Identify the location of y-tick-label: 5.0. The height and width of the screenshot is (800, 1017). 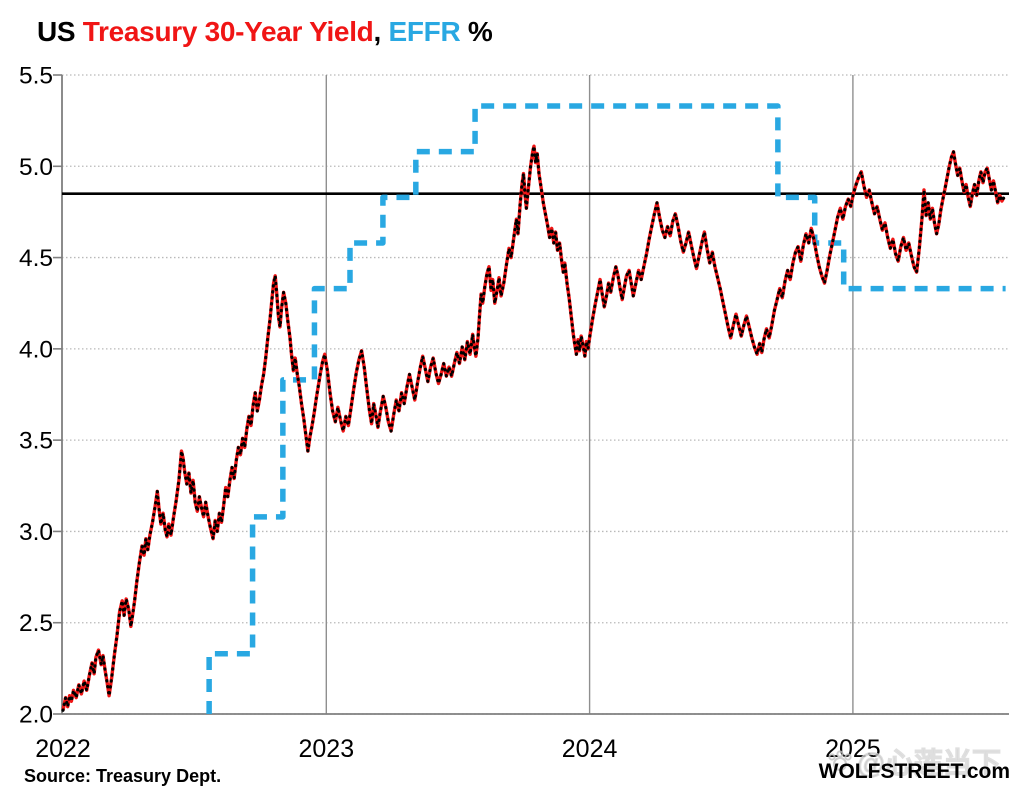
(36, 167).